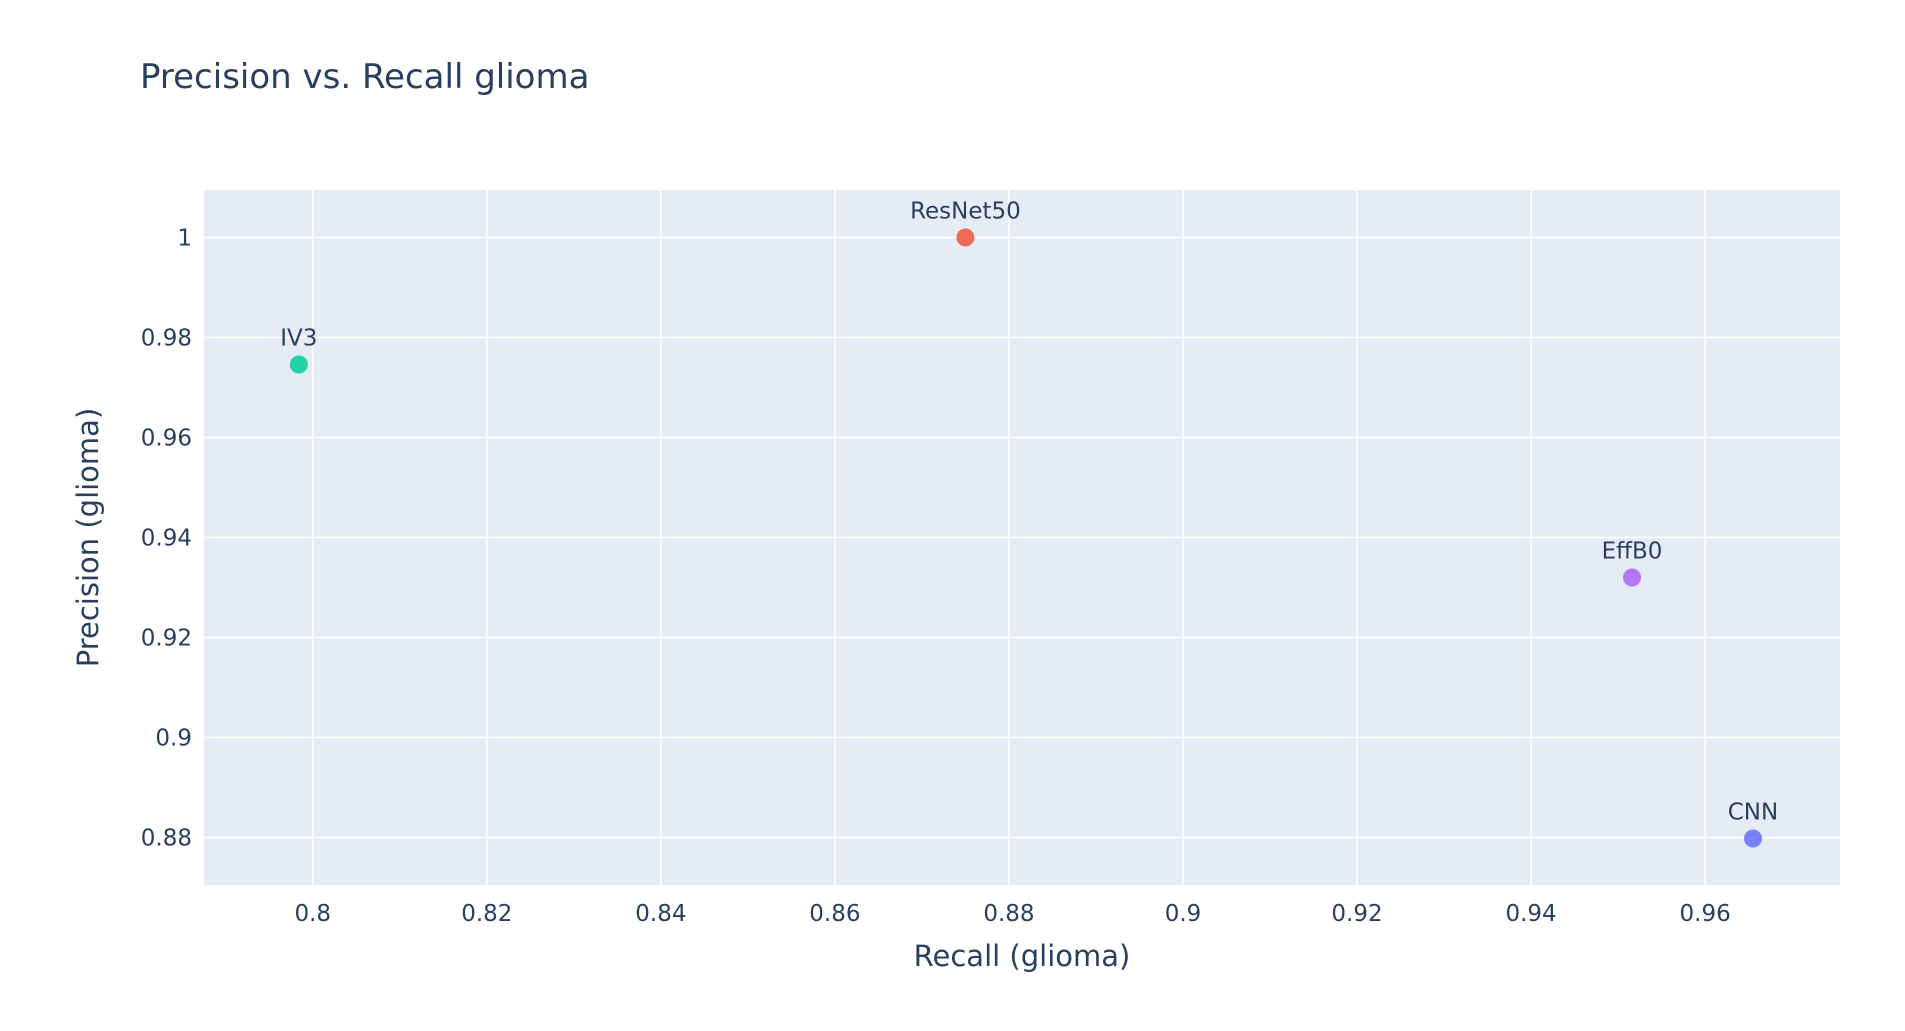 The image size is (1905, 1031). Describe the element at coordinates (486, 914) in the screenshot. I see `x-tick-label: 0.82` at that location.